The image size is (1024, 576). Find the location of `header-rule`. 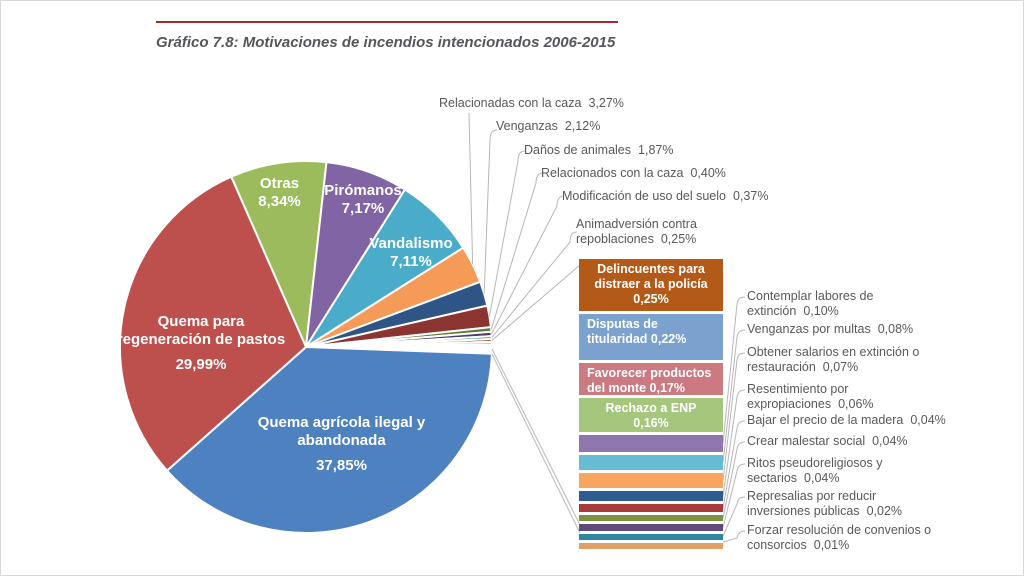

header-rule is located at coordinates (387, 22).